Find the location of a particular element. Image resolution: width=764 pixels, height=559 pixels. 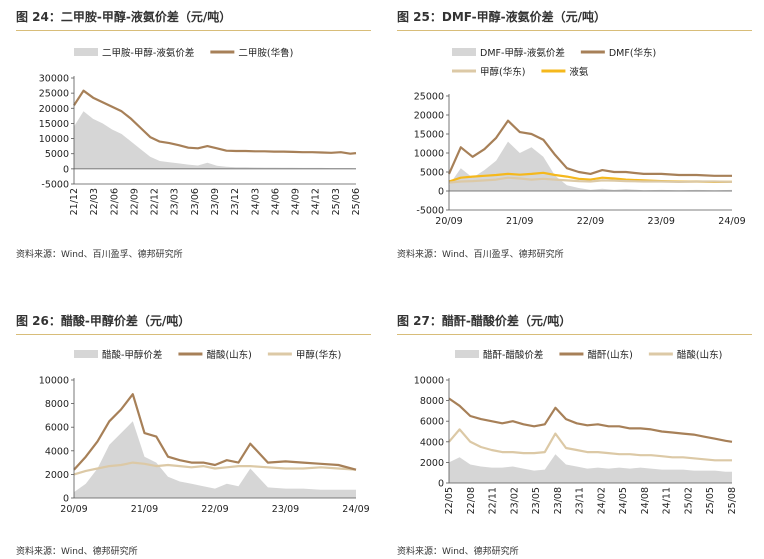

legend-label: 醋酐(山东) is located at coordinates (609, 355).